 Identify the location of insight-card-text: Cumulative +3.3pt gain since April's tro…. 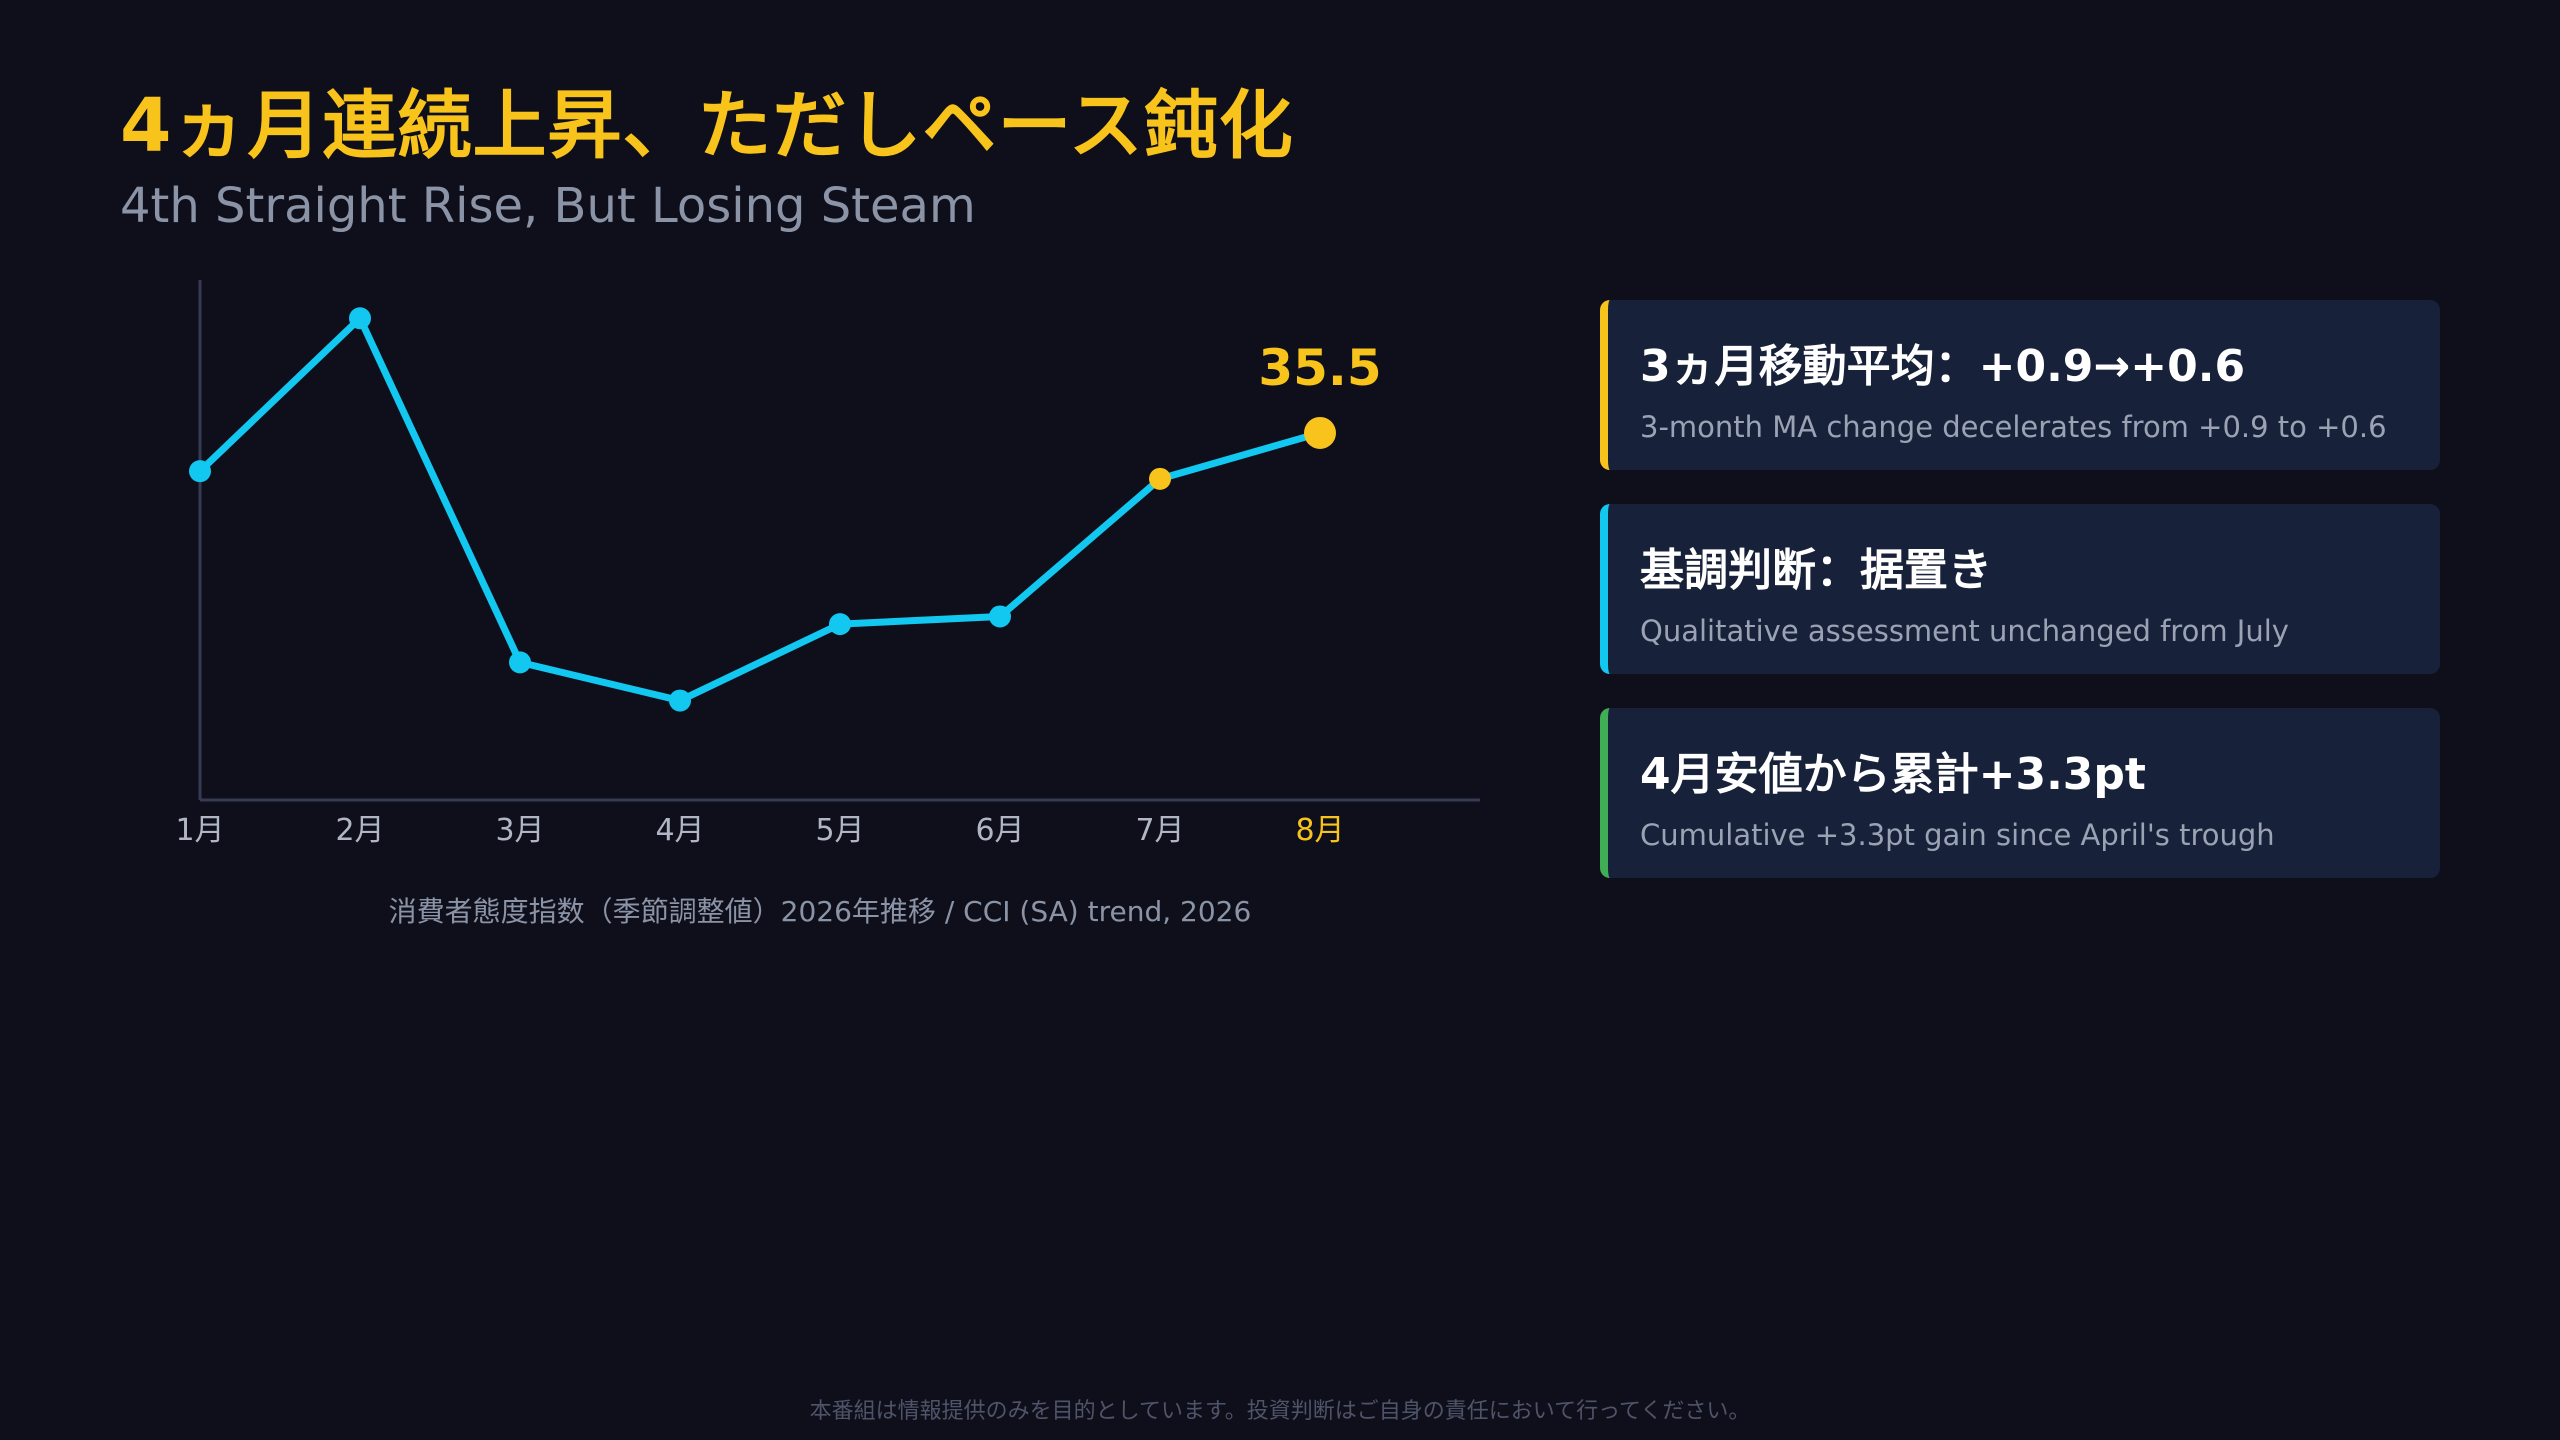
(1957, 835).